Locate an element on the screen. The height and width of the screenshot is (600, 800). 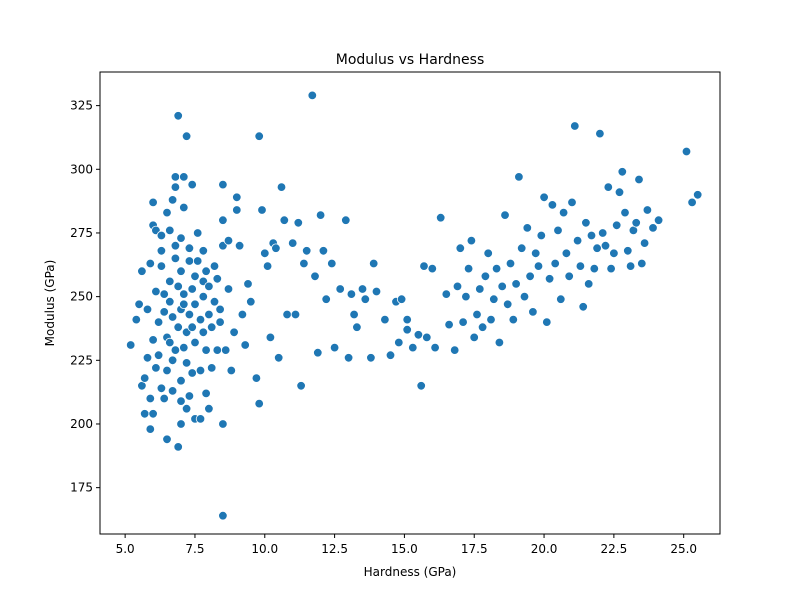
x-tick-label: 7.5 is located at coordinates (194, 549).